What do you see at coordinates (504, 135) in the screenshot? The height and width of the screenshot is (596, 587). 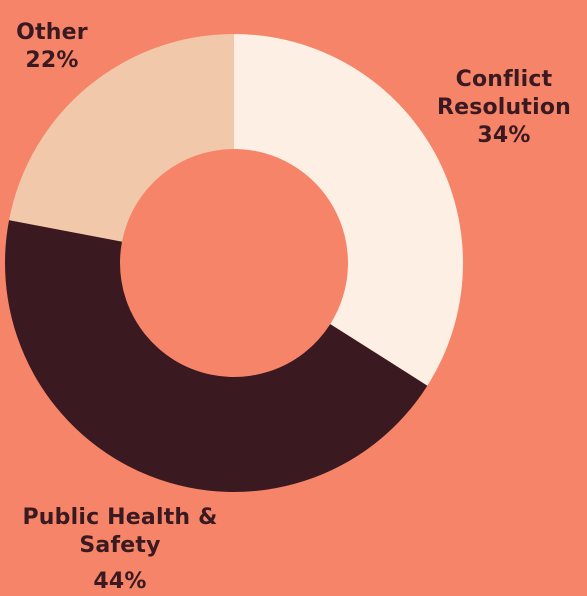 I see `label-conflict-resolution-value: 34%` at bounding box center [504, 135].